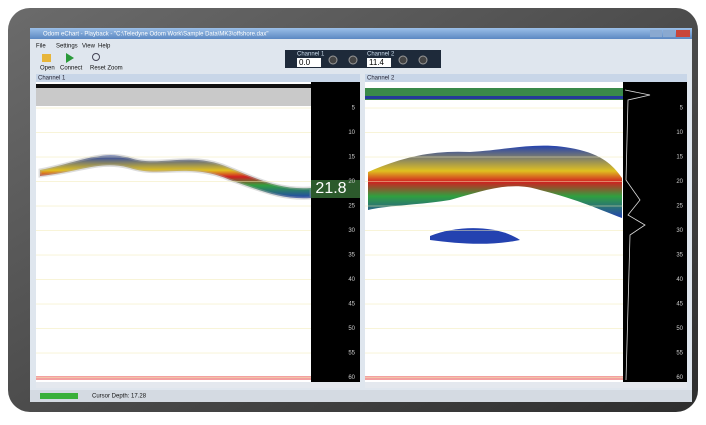  I want to click on readout-value: 0.0, so click(305, 62).